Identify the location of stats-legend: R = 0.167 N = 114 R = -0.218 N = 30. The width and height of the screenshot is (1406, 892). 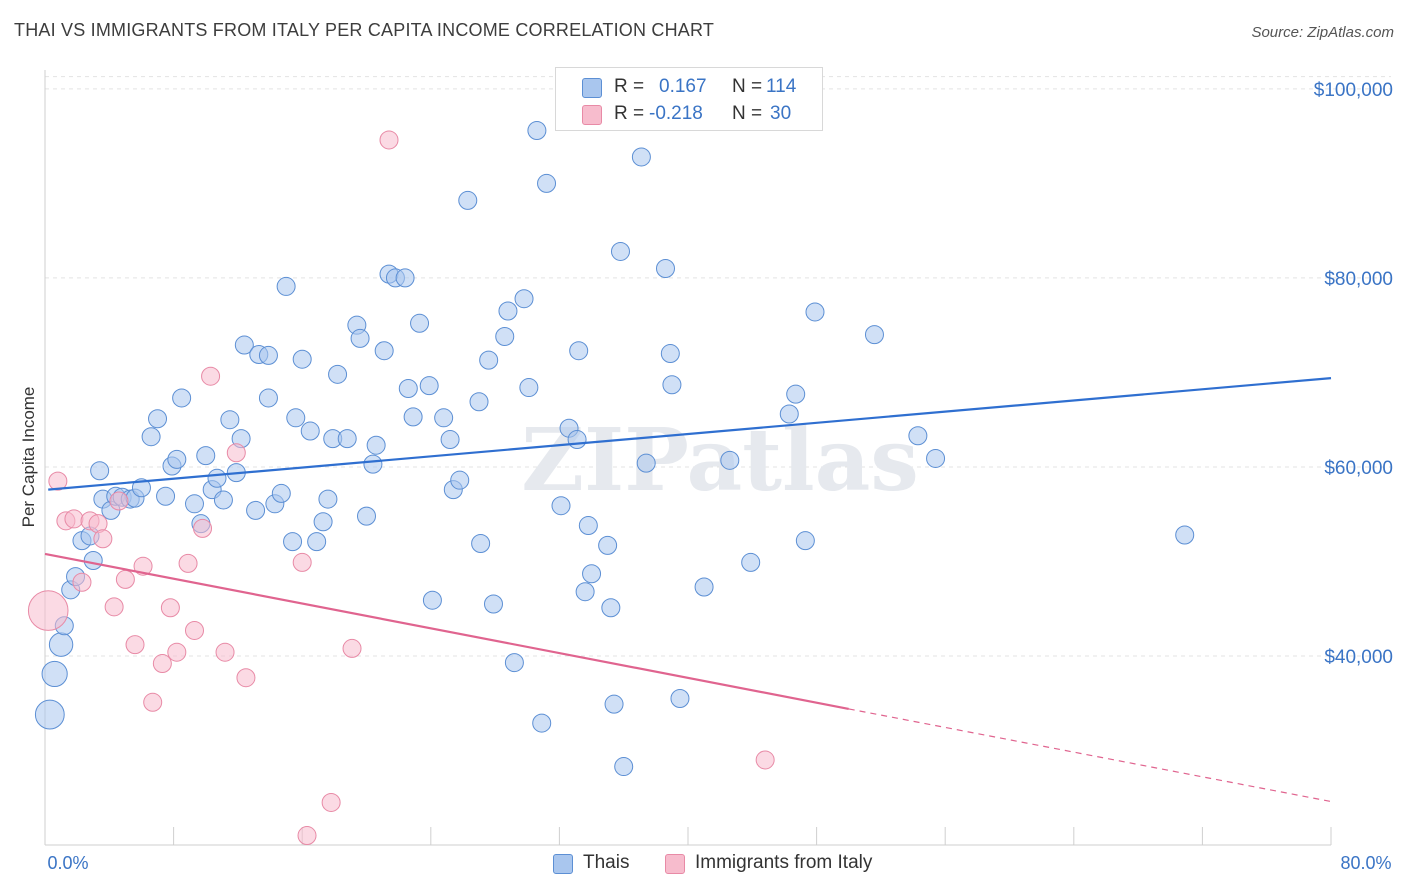
(689, 99).